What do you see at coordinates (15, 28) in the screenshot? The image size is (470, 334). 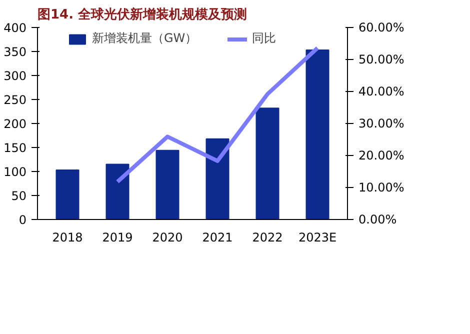 I see `y-tick-label: 400` at bounding box center [15, 28].